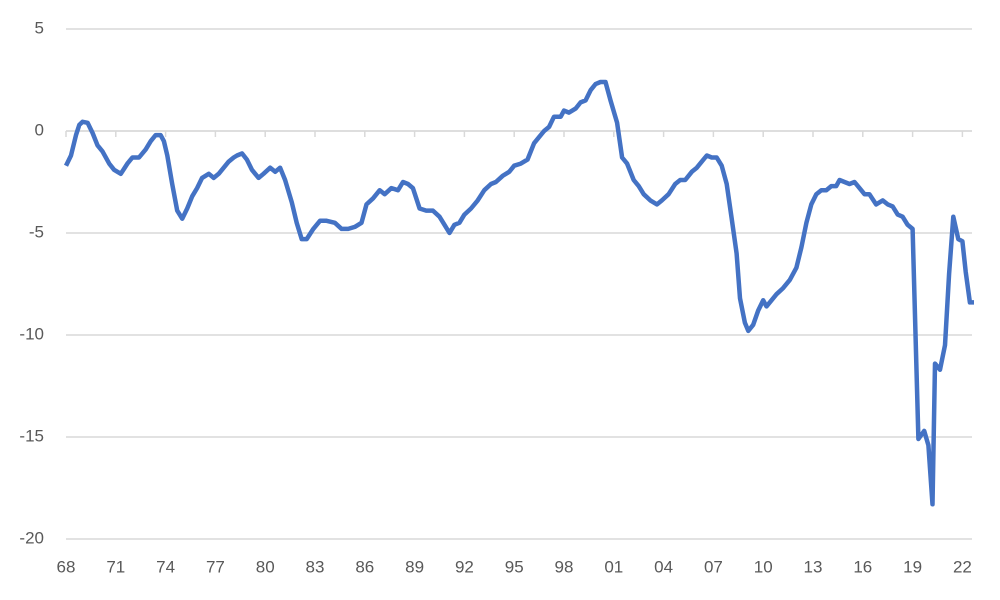  Describe the element at coordinates (115, 566) in the screenshot. I see `x-tick-label: 71` at that location.